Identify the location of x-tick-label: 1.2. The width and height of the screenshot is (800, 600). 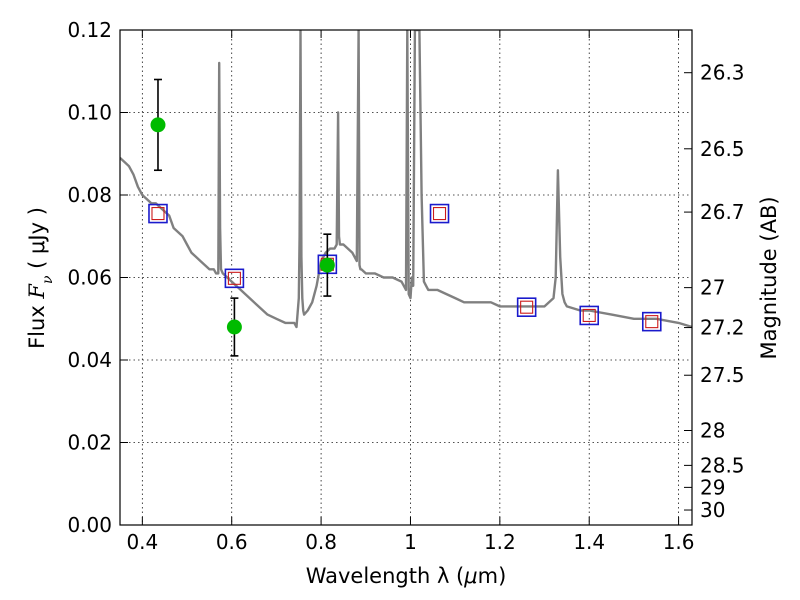
(500, 542).